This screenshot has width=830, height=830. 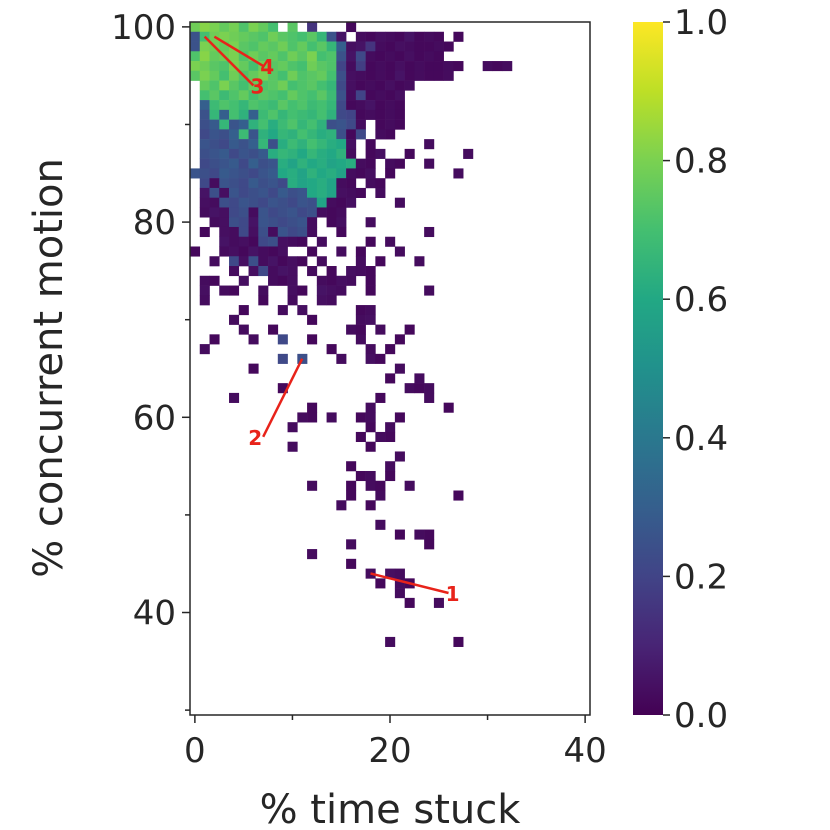 I want to click on y-tick-label: 60, so click(x=154, y=418).